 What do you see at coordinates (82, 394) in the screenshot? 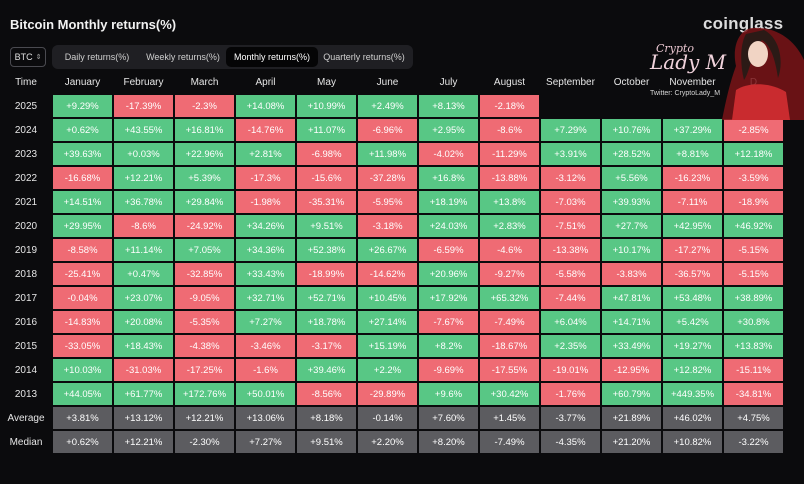
I see `return-cell: +44.05%` at bounding box center [82, 394].